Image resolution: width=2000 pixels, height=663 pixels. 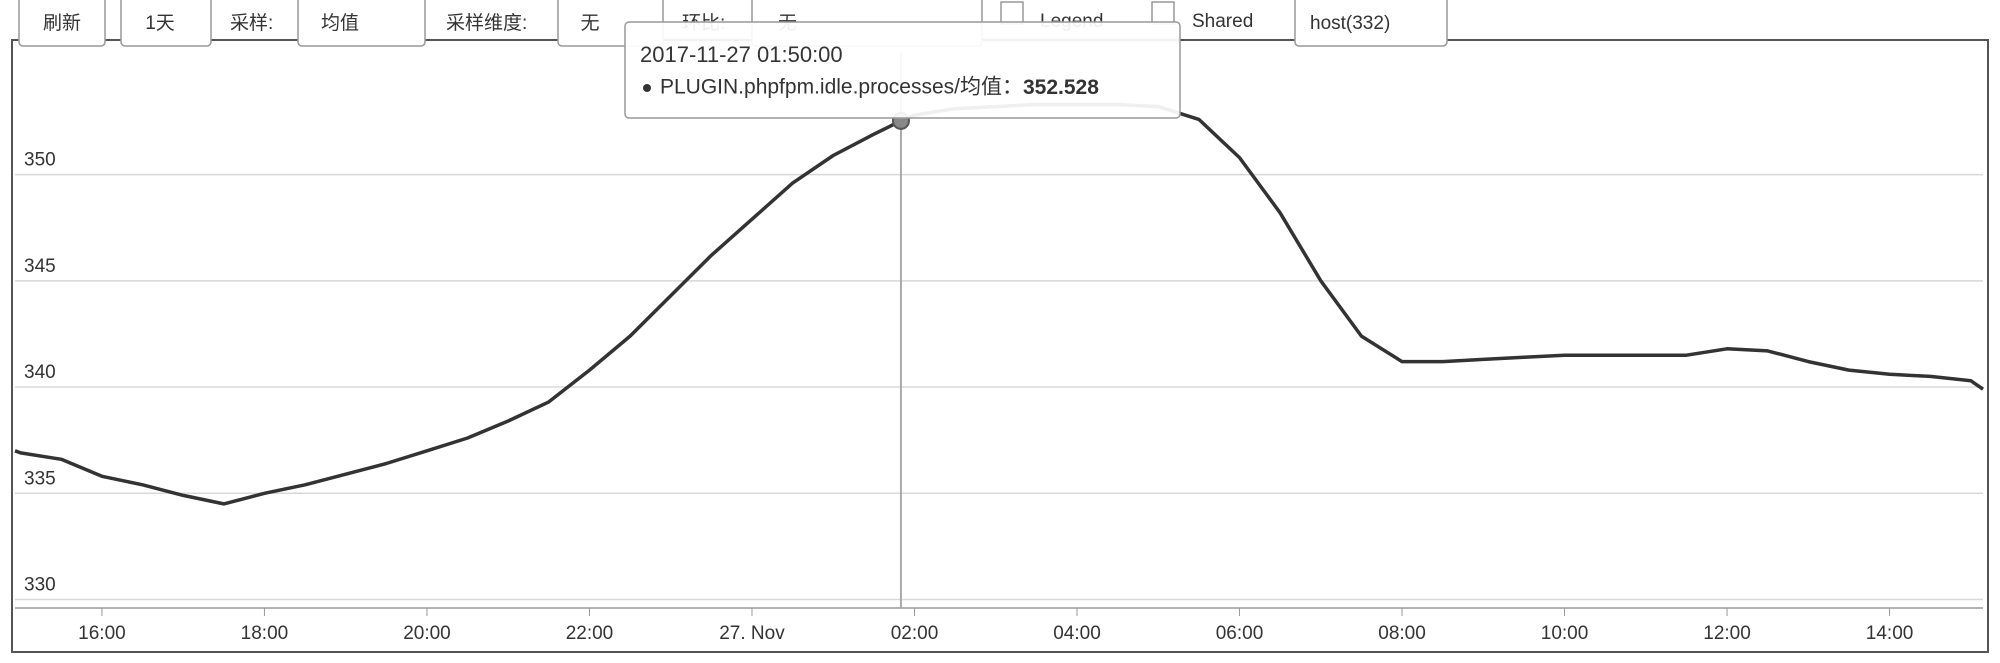 What do you see at coordinates (647, 88) in the screenshot?
I see `tooltip-bullet` at bounding box center [647, 88].